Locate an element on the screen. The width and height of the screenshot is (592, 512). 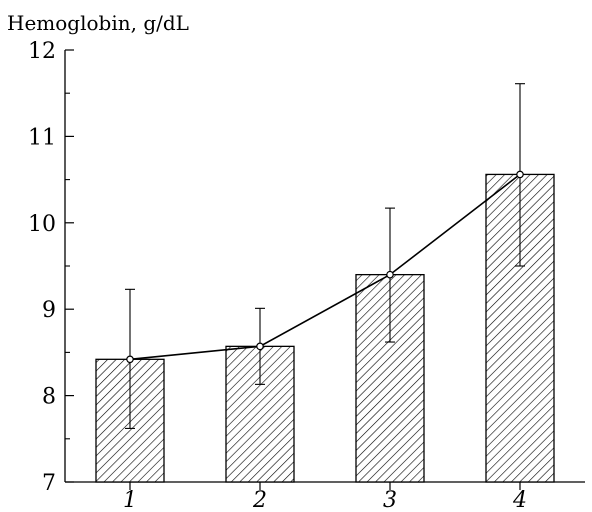
y-tick-label: 12 is located at coordinates (42, 51).